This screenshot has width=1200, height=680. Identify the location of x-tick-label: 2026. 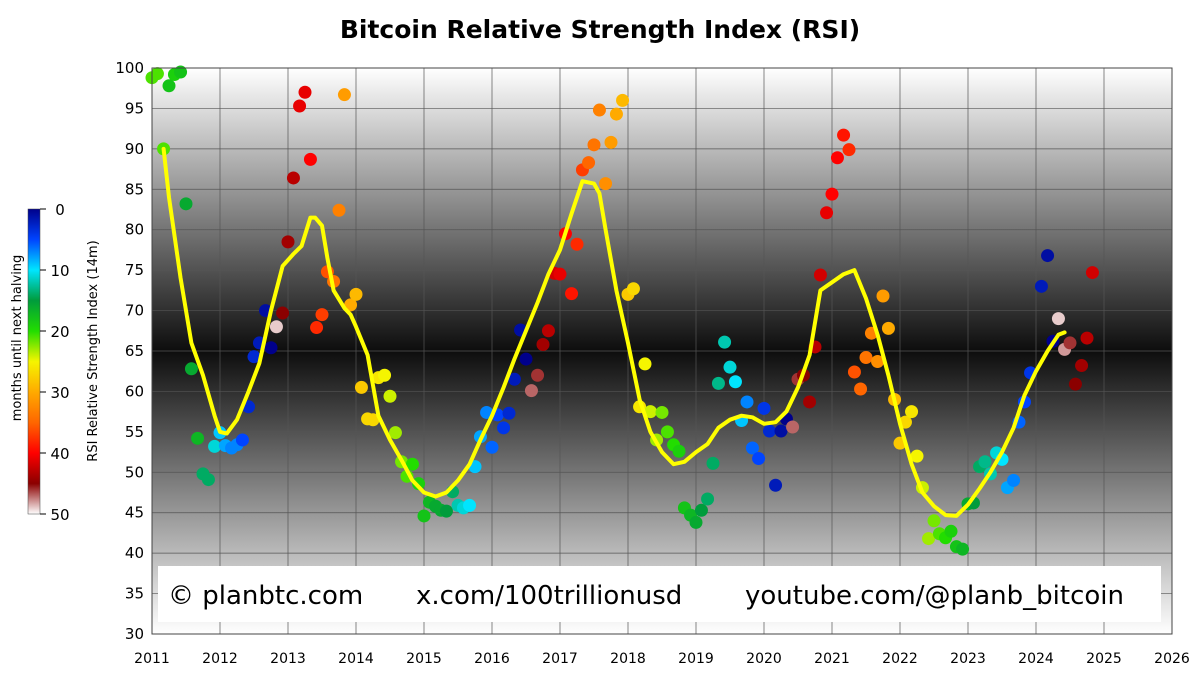
(1172, 659).